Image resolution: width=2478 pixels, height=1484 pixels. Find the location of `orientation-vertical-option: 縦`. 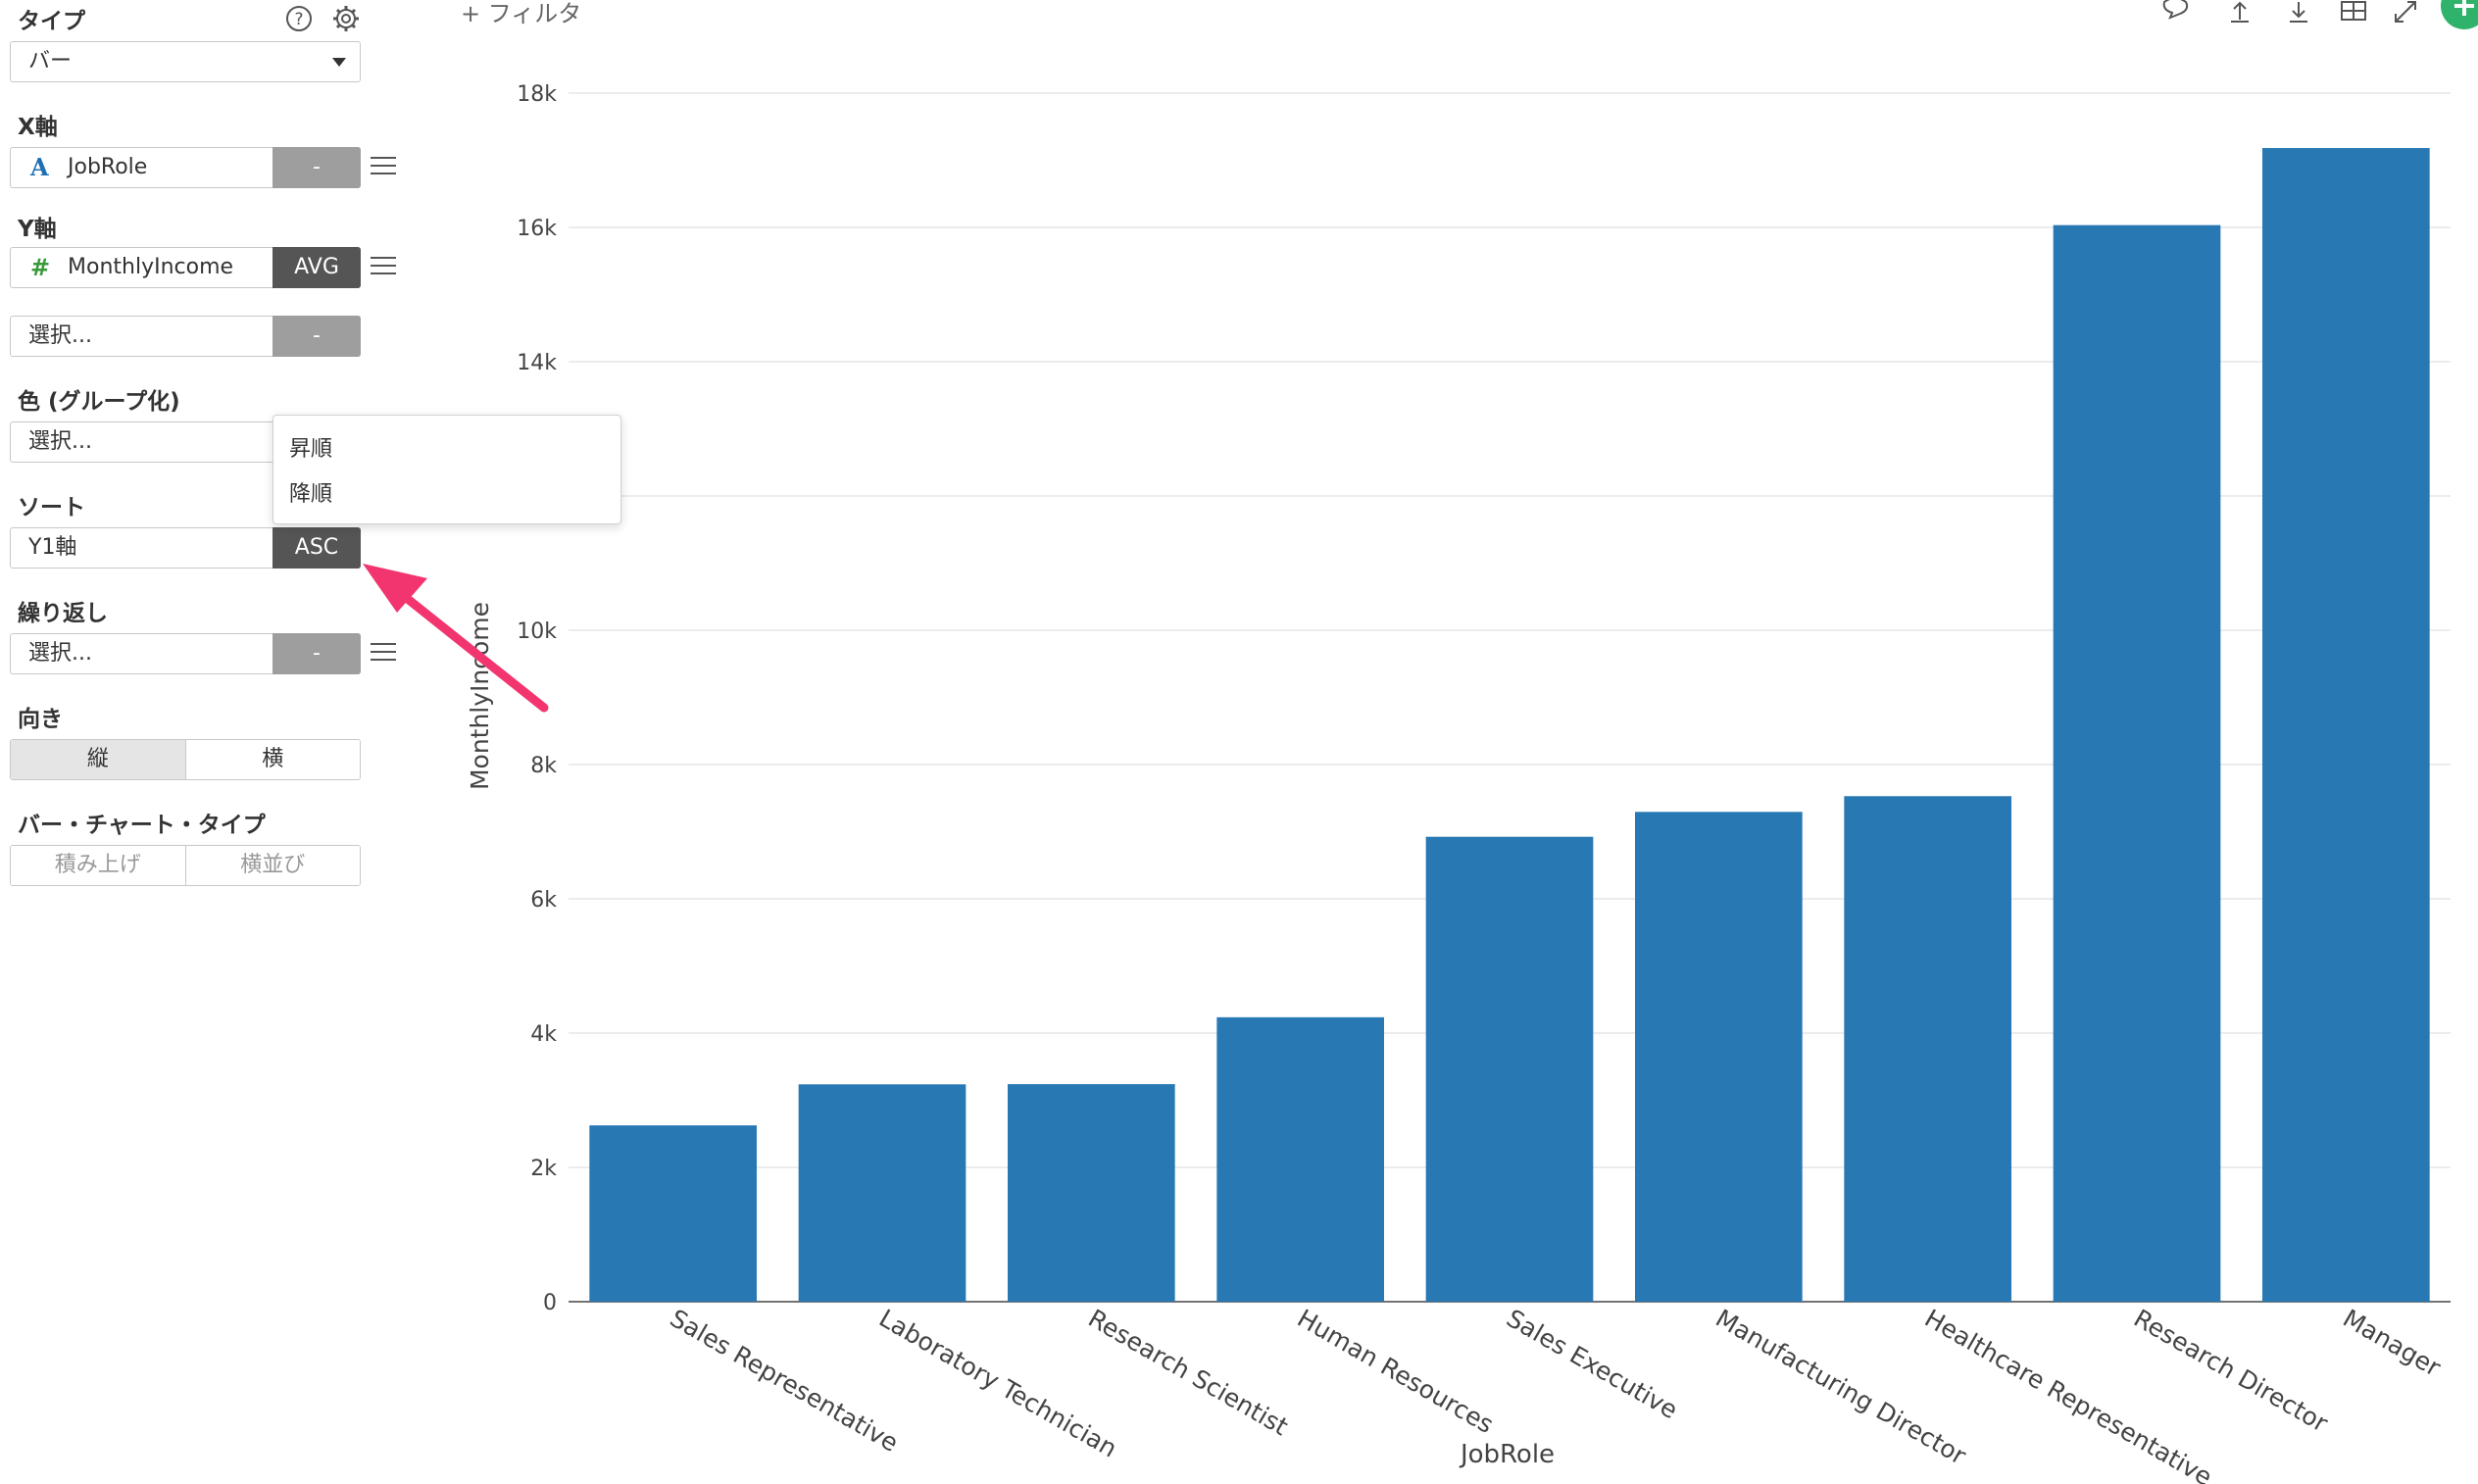

orientation-vertical-option: 縦 is located at coordinates (98, 760).